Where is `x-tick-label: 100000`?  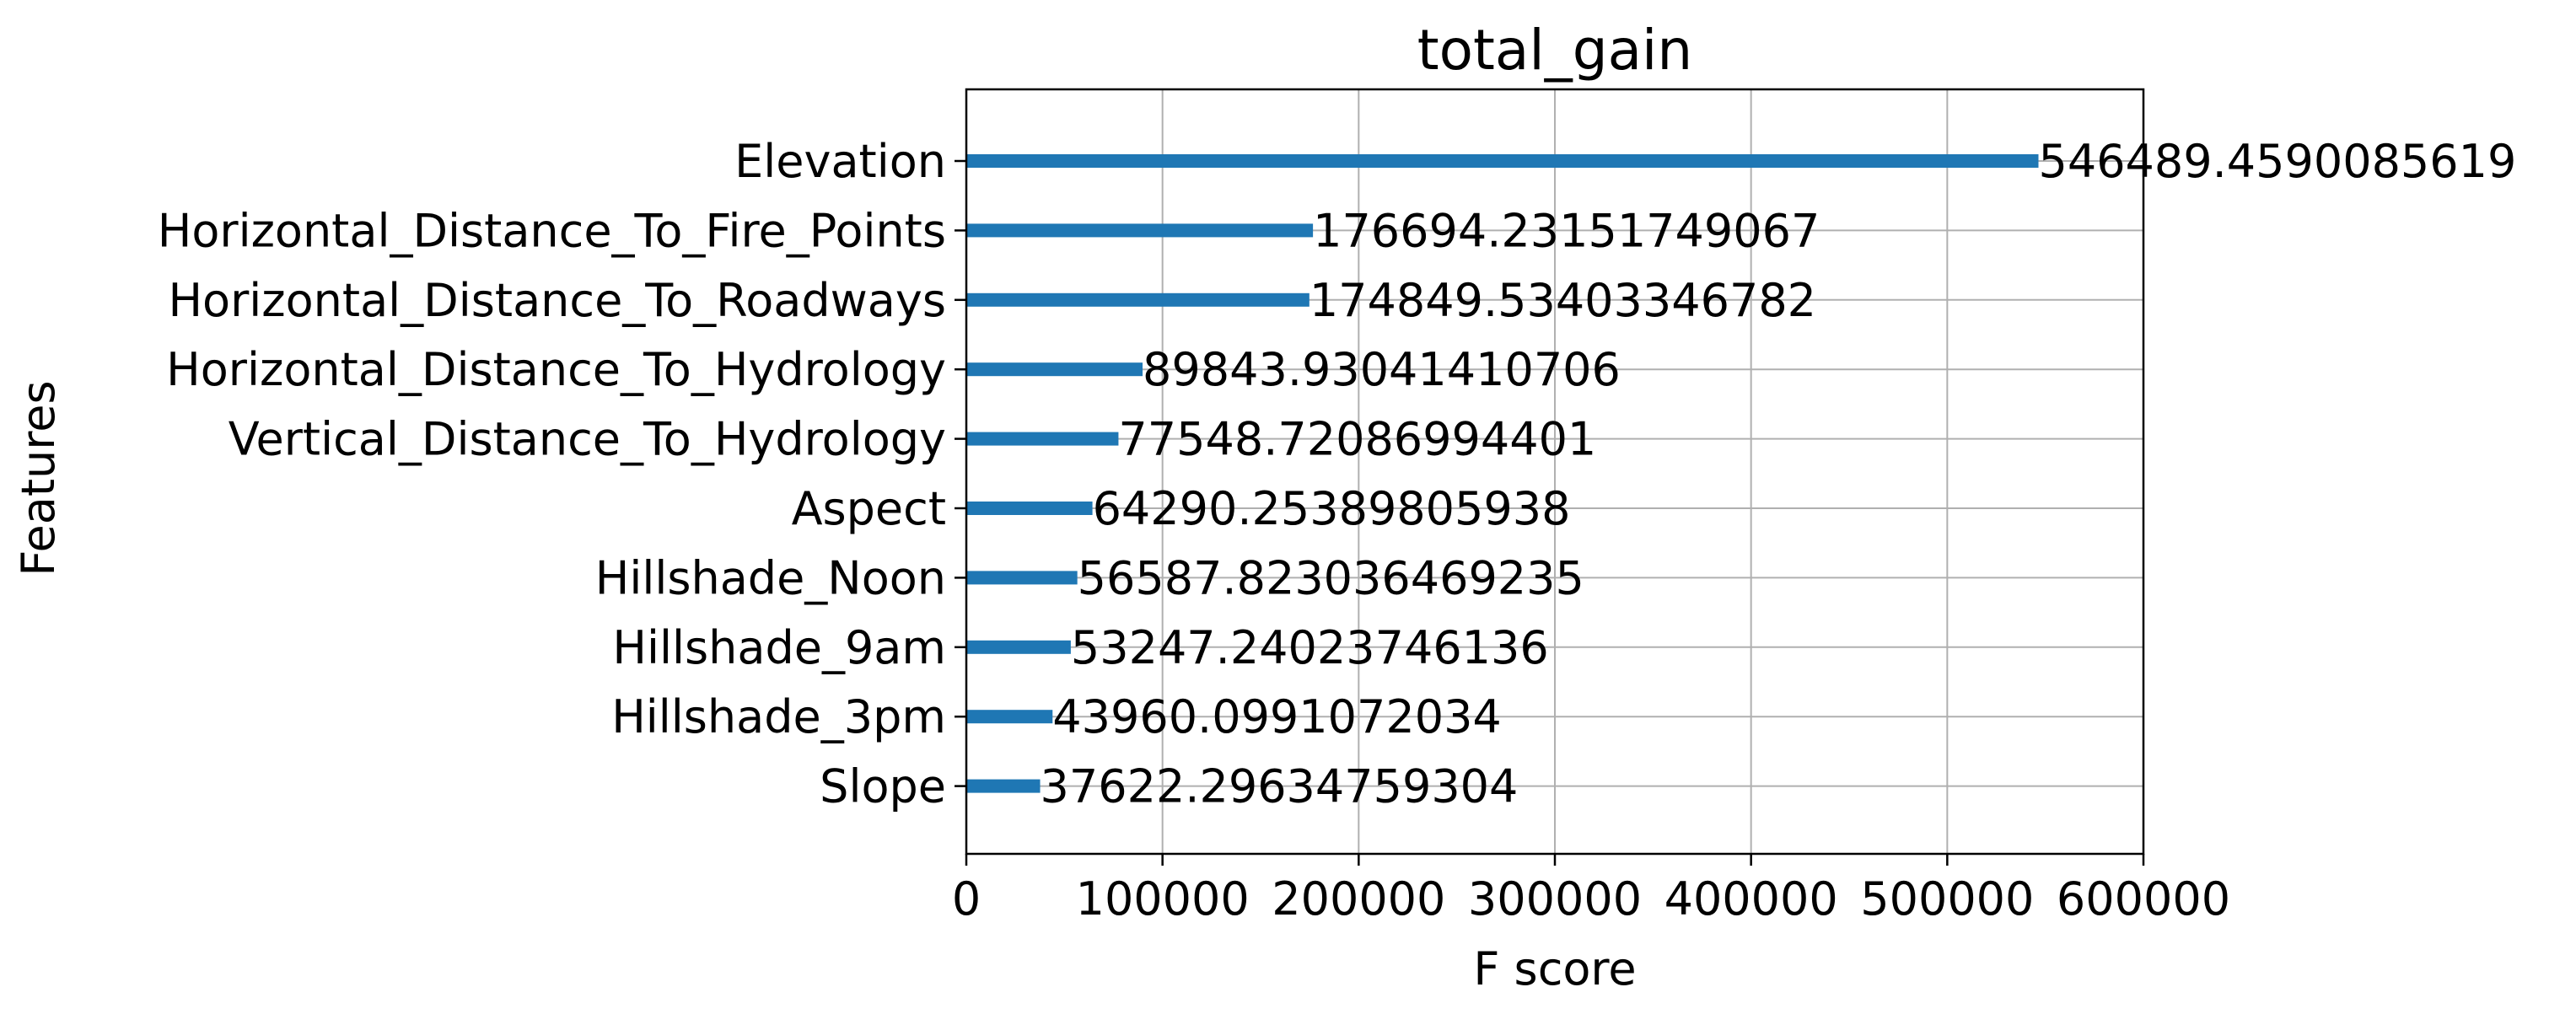
x-tick-label: 100000 is located at coordinates (1163, 899).